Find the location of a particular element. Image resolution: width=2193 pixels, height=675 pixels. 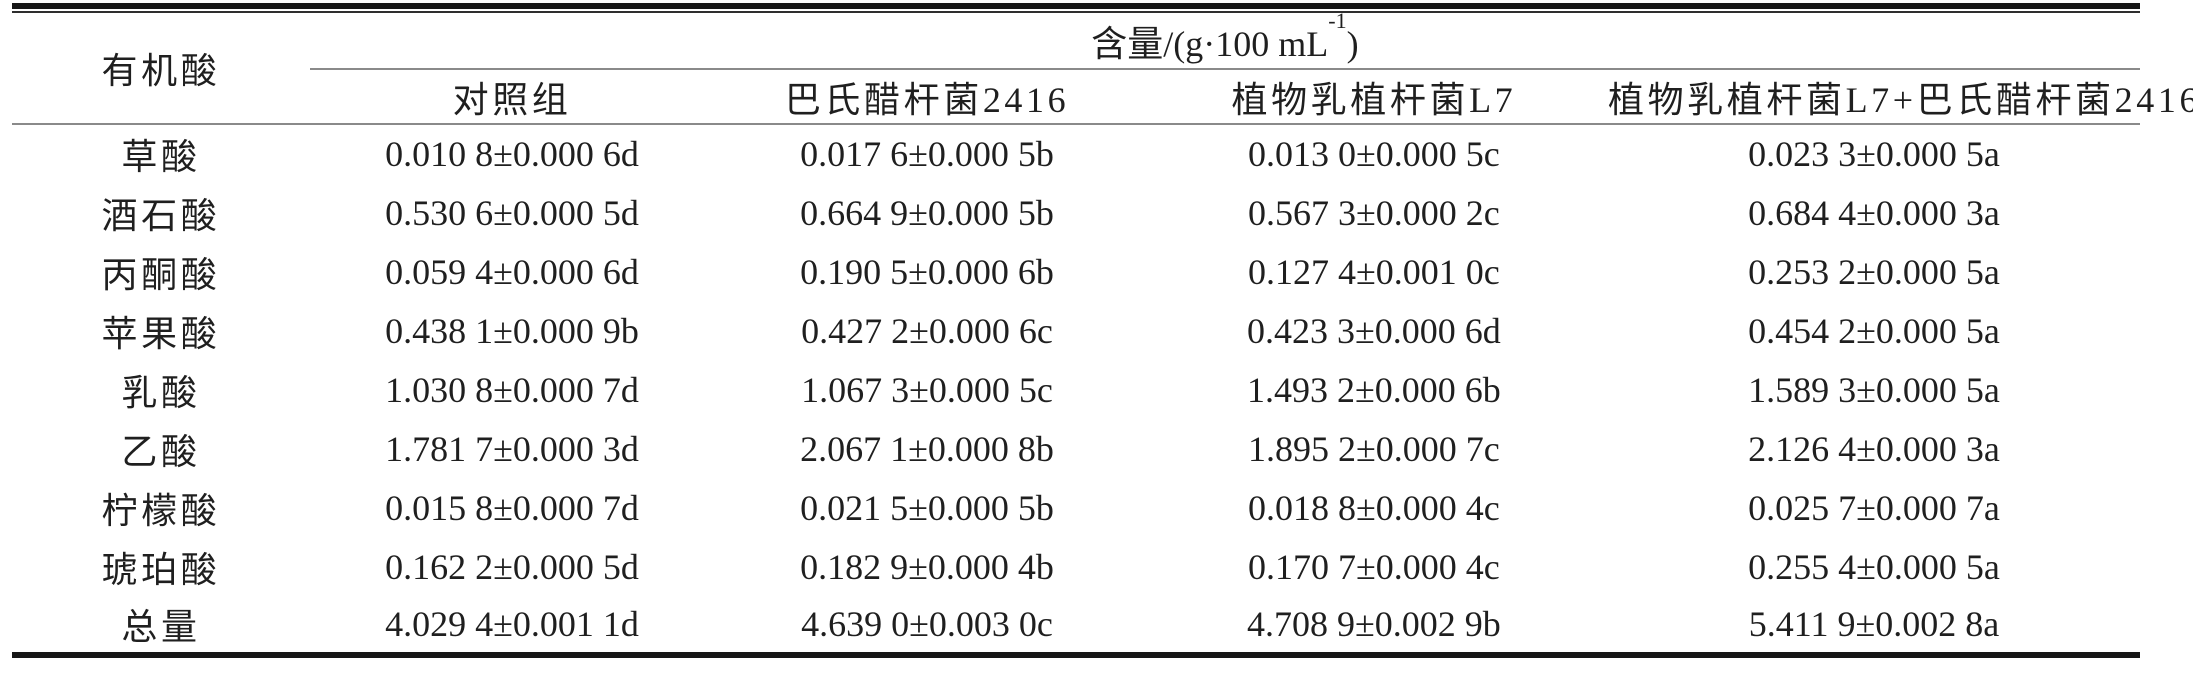

content-unit-suffix: ) is located at coordinates (1352, 43).